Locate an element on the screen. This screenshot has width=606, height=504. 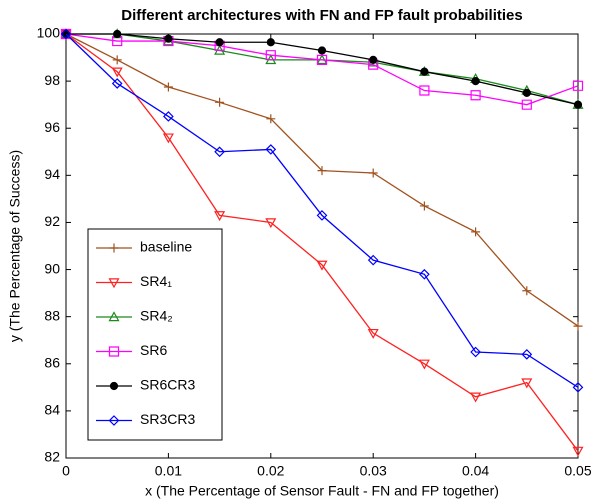
x-tick-label: 0.02 is located at coordinates (270, 471).